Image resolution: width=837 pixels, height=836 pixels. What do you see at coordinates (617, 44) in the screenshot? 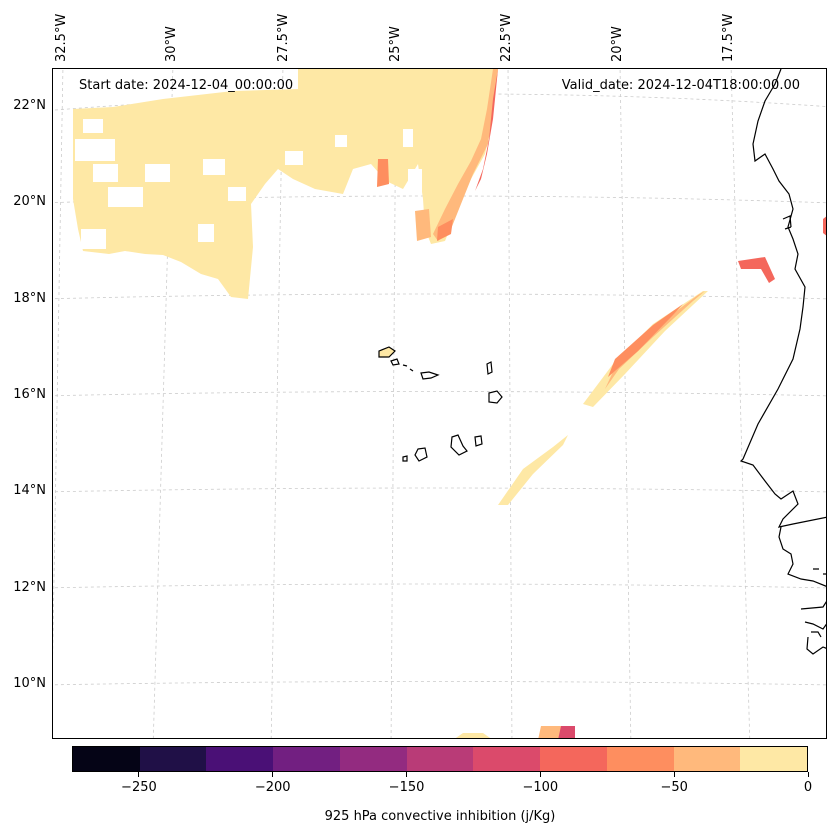
I see `lon-label-20w: 20°W` at bounding box center [617, 44].